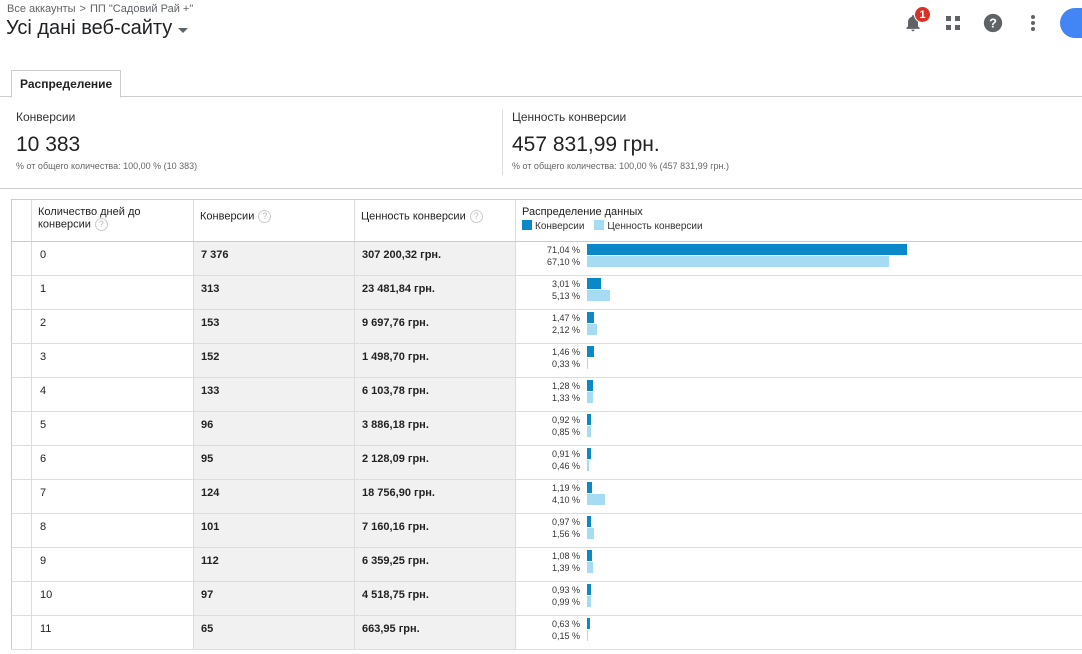 The height and width of the screenshot is (654, 1082). What do you see at coordinates (798, 598) in the screenshot?
I see `cell-distribution: 0,93 % 0,99 %` at bounding box center [798, 598].